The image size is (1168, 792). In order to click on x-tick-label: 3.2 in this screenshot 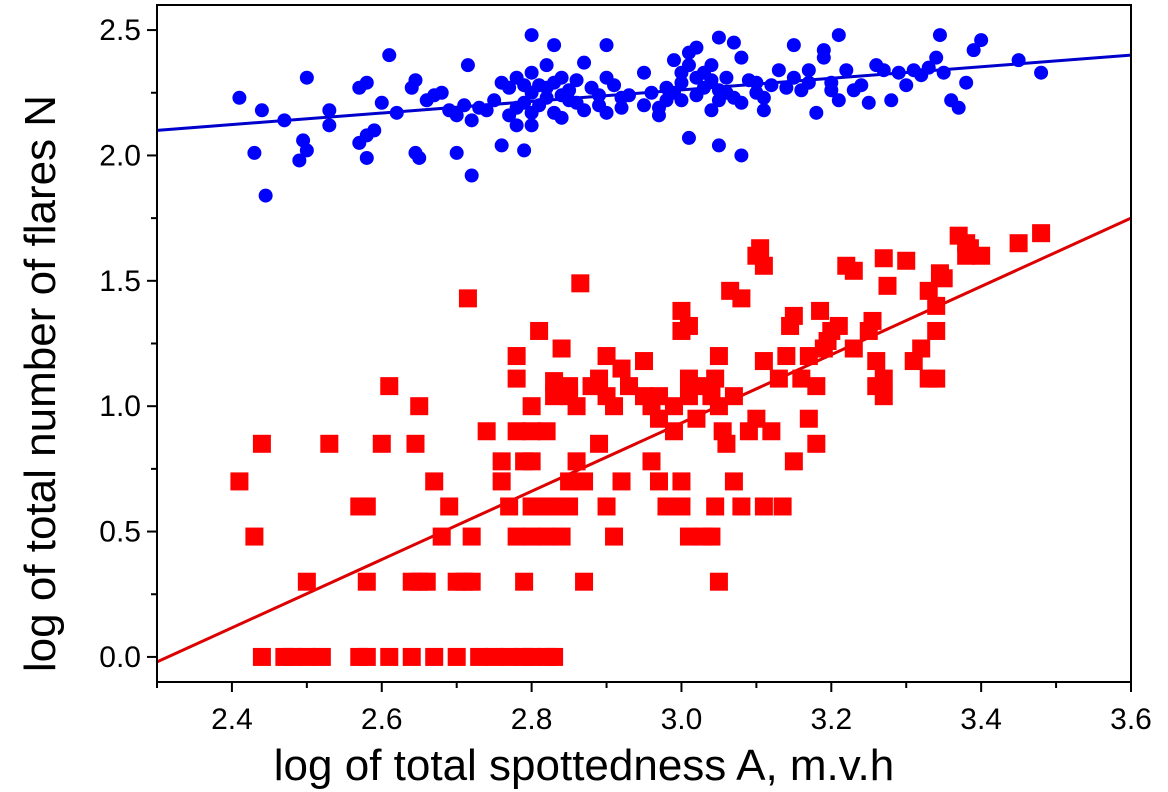, I will do `click(831, 719)`.